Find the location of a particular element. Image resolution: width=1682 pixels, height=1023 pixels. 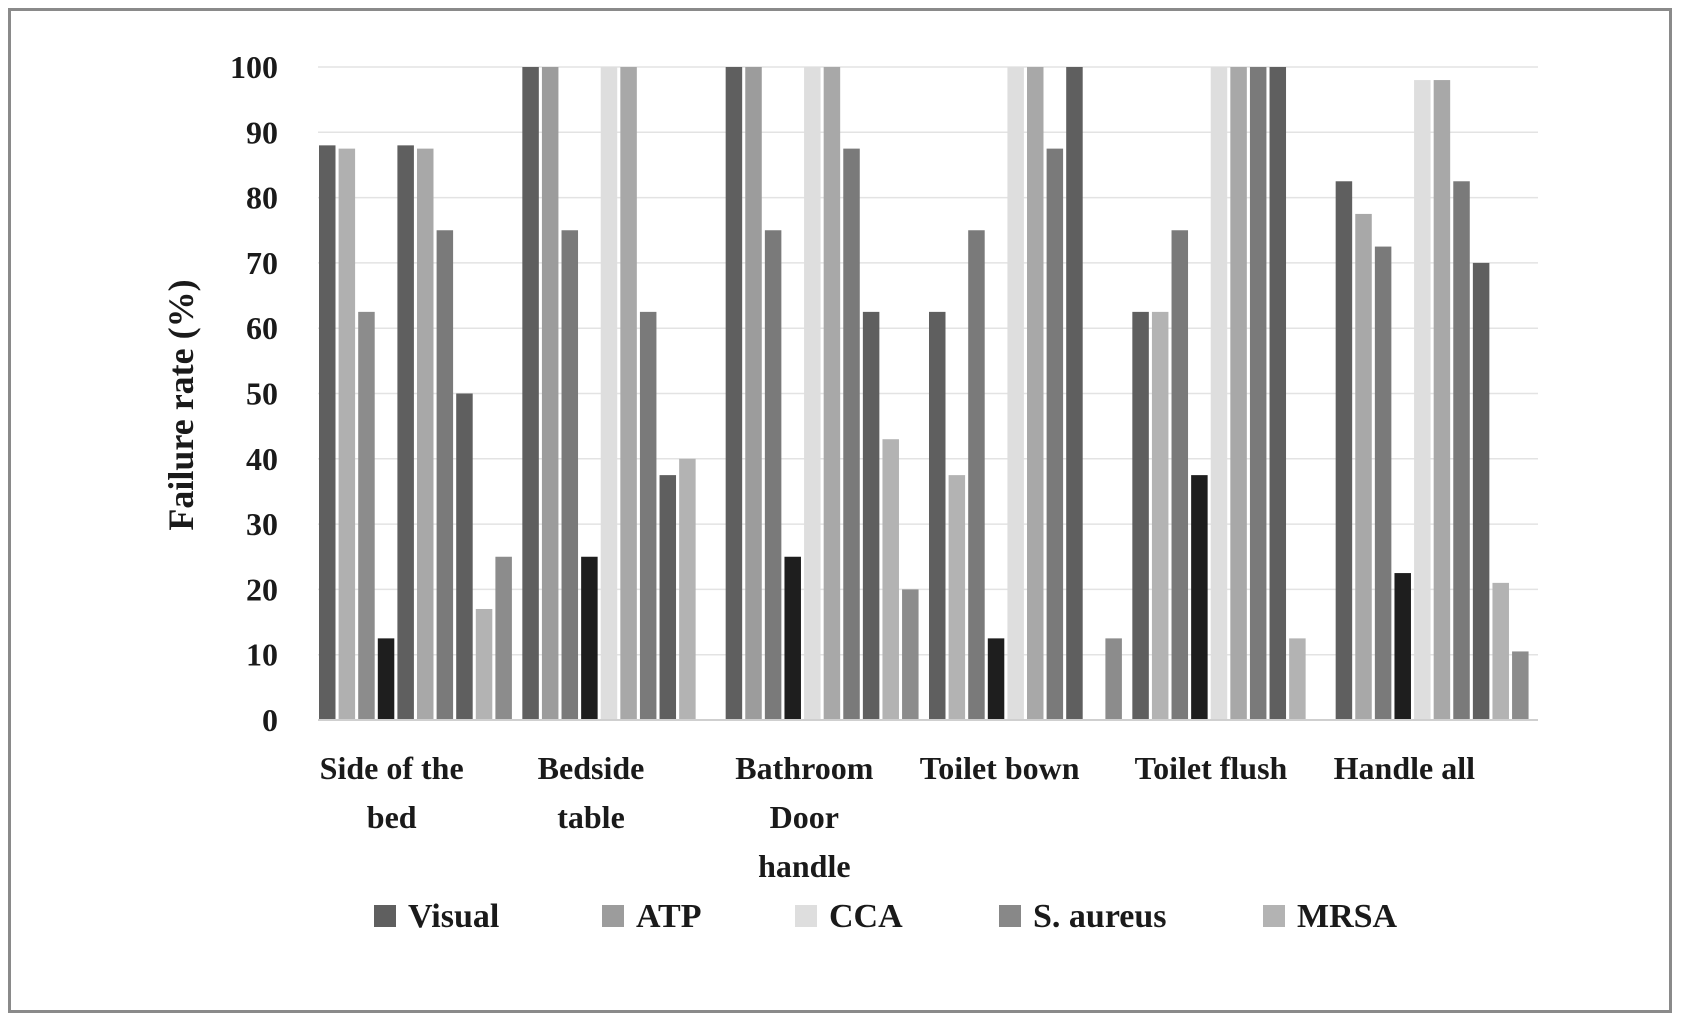

y-axis-ticks: 0 10 20 30 40 50 60 70 80 90 100 is located at coordinates (254, 393).